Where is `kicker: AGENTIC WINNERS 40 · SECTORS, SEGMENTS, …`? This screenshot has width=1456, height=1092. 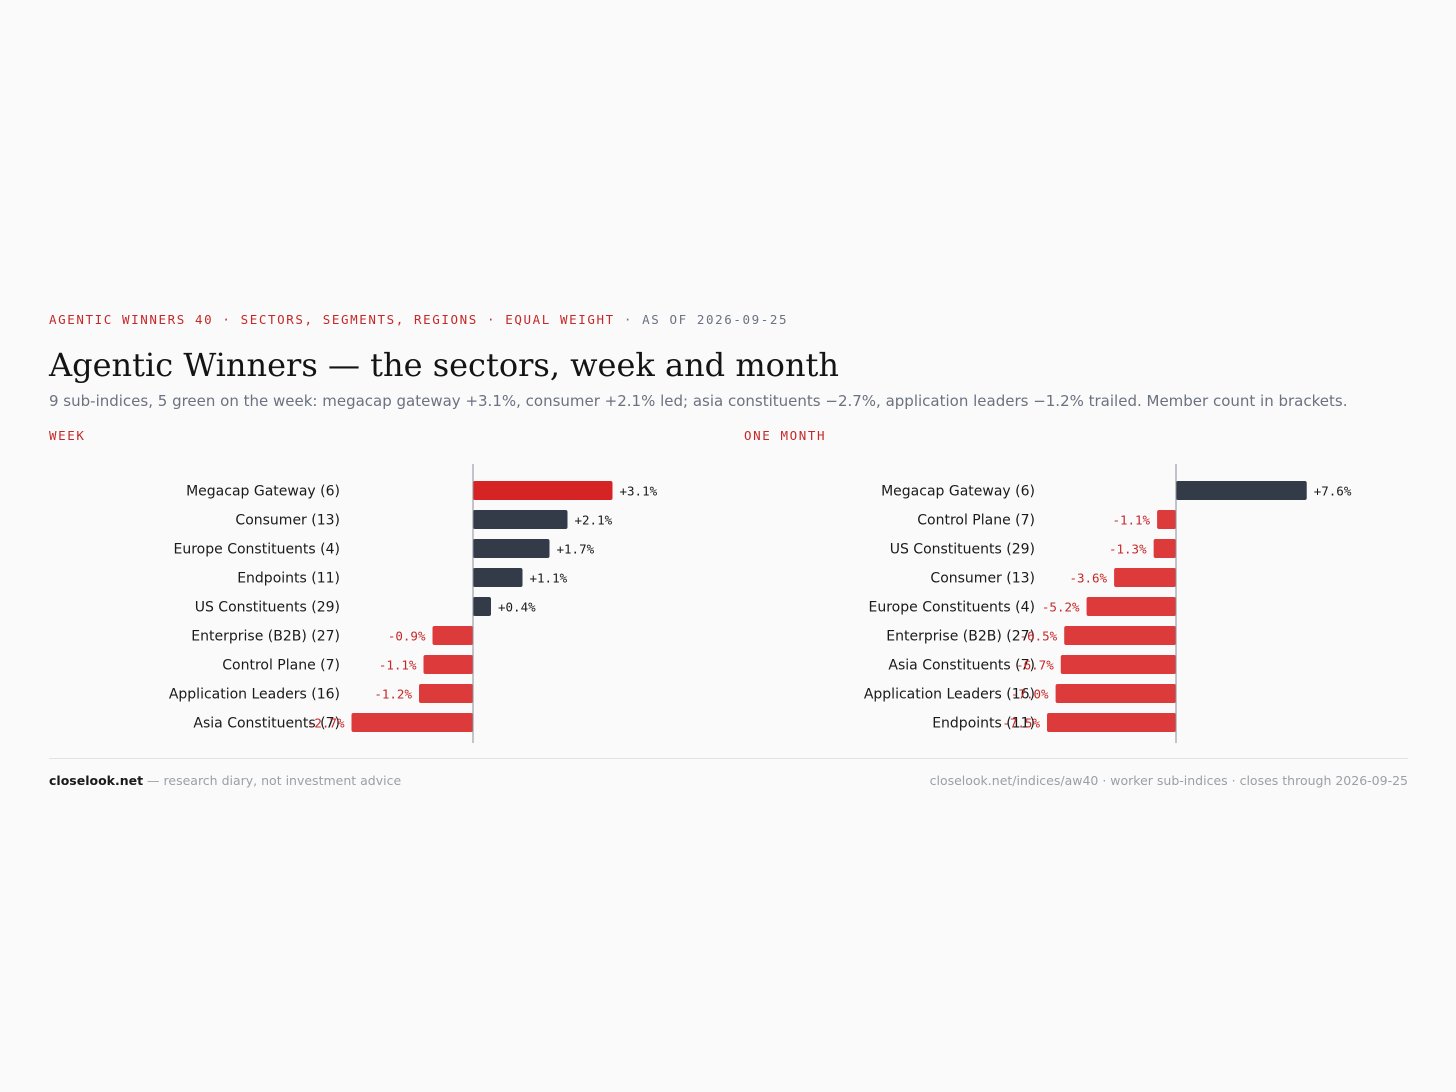 kicker: AGENTIC WINNERS 40 · SECTORS, SEGMENTS, … is located at coordinates (728, 320).